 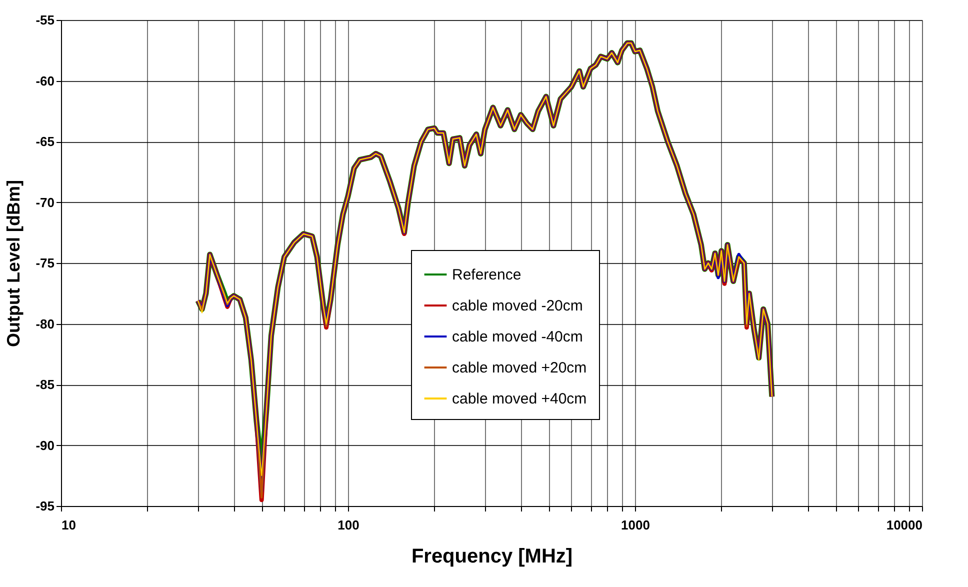 What do you see at coordinates (349, 525) in the screenshot?
I see `x-tick-label: 100` at bounding box center [349, 525].